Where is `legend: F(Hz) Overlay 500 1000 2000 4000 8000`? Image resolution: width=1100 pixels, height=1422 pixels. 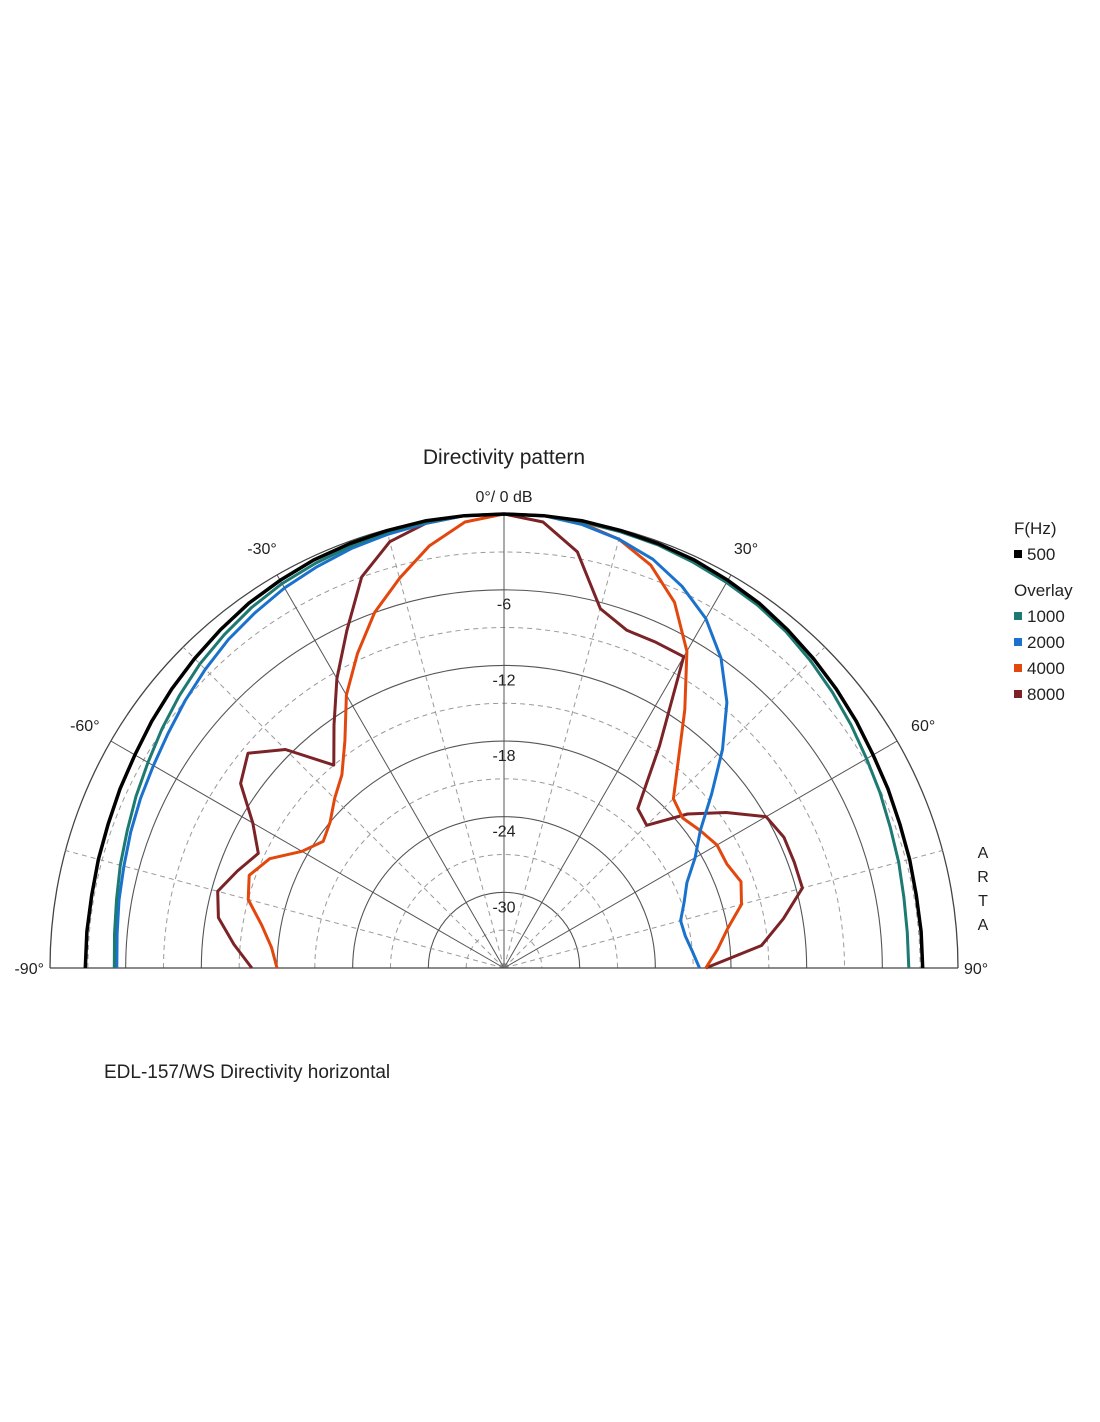
legend: F(Hz) Overlay 500 1000 2000 4000 8000 is located at coordinates (1043, 611).